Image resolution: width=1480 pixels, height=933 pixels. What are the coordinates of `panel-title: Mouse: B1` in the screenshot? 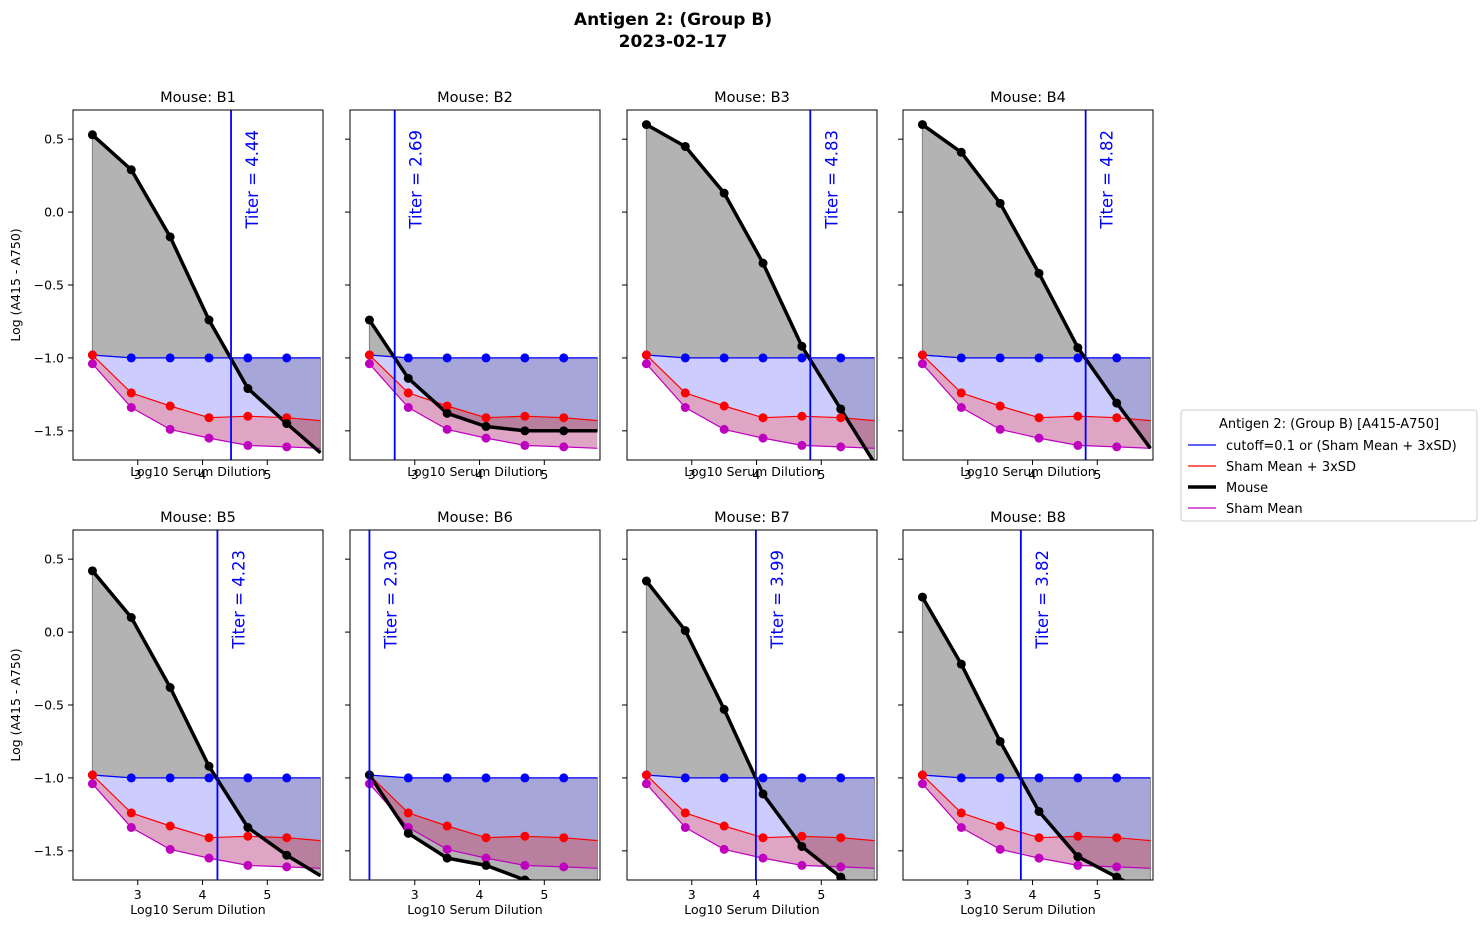 It's located at (198, 98).